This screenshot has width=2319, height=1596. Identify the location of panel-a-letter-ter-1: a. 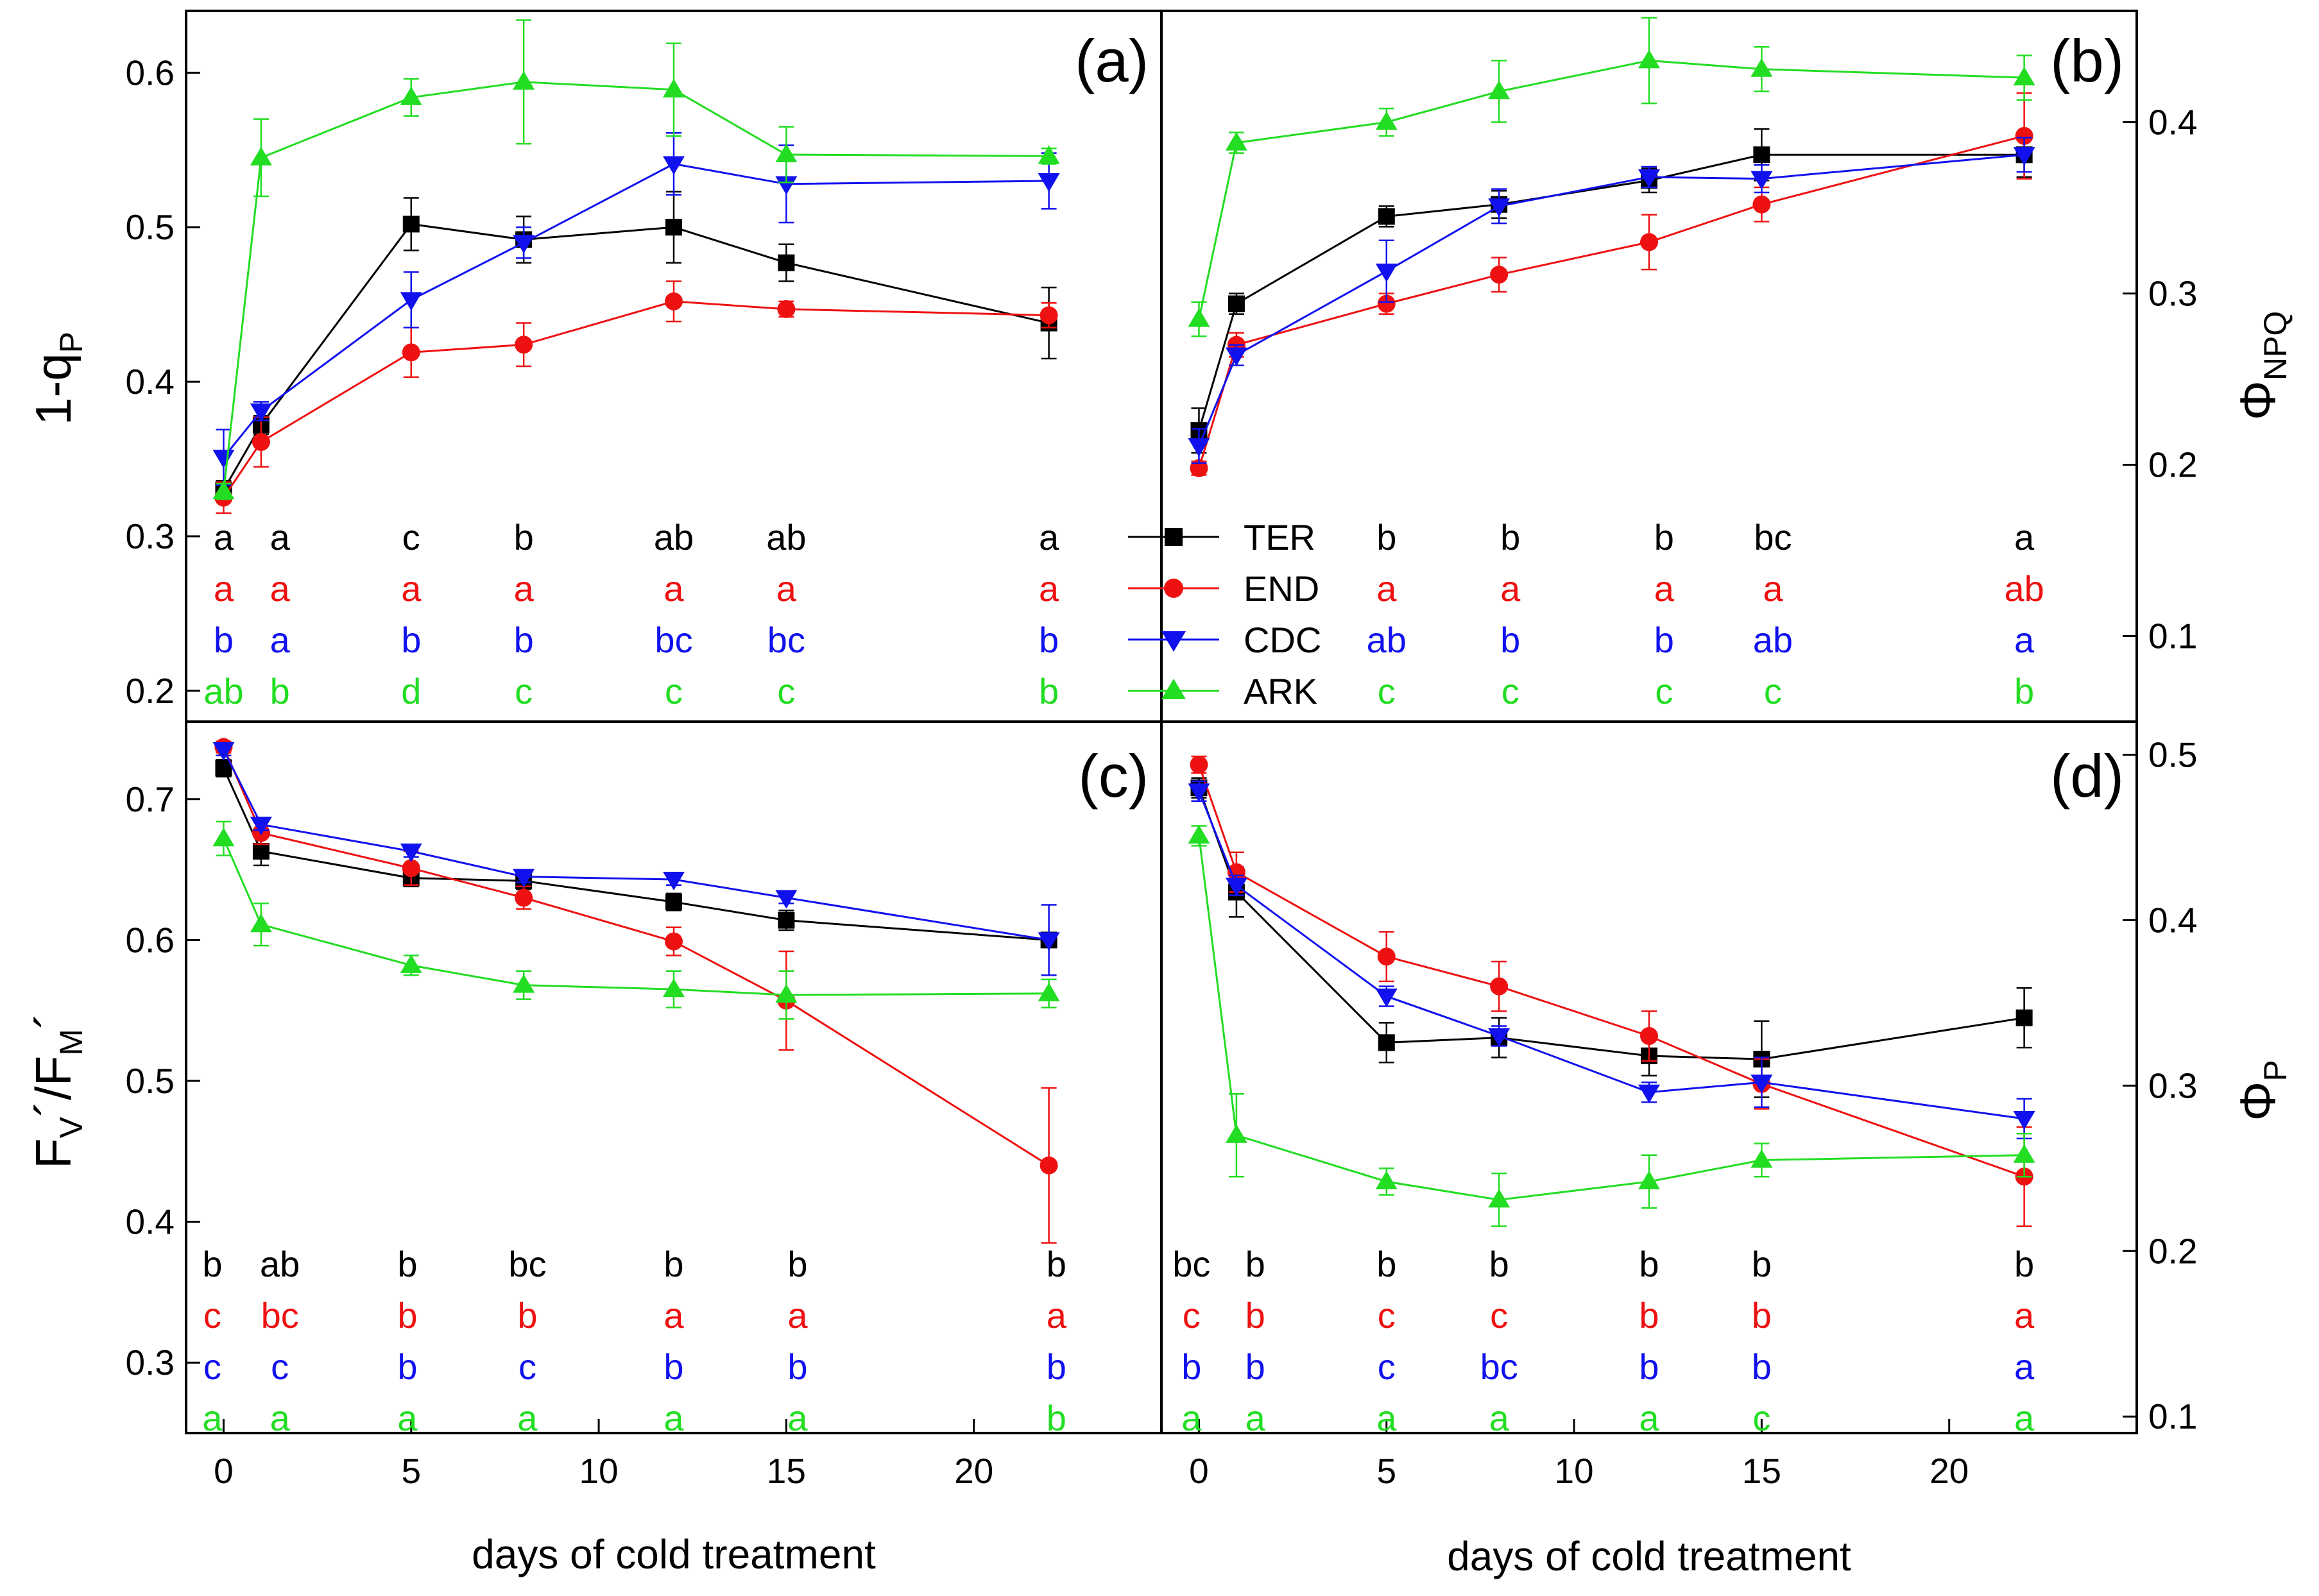
(280, 537).